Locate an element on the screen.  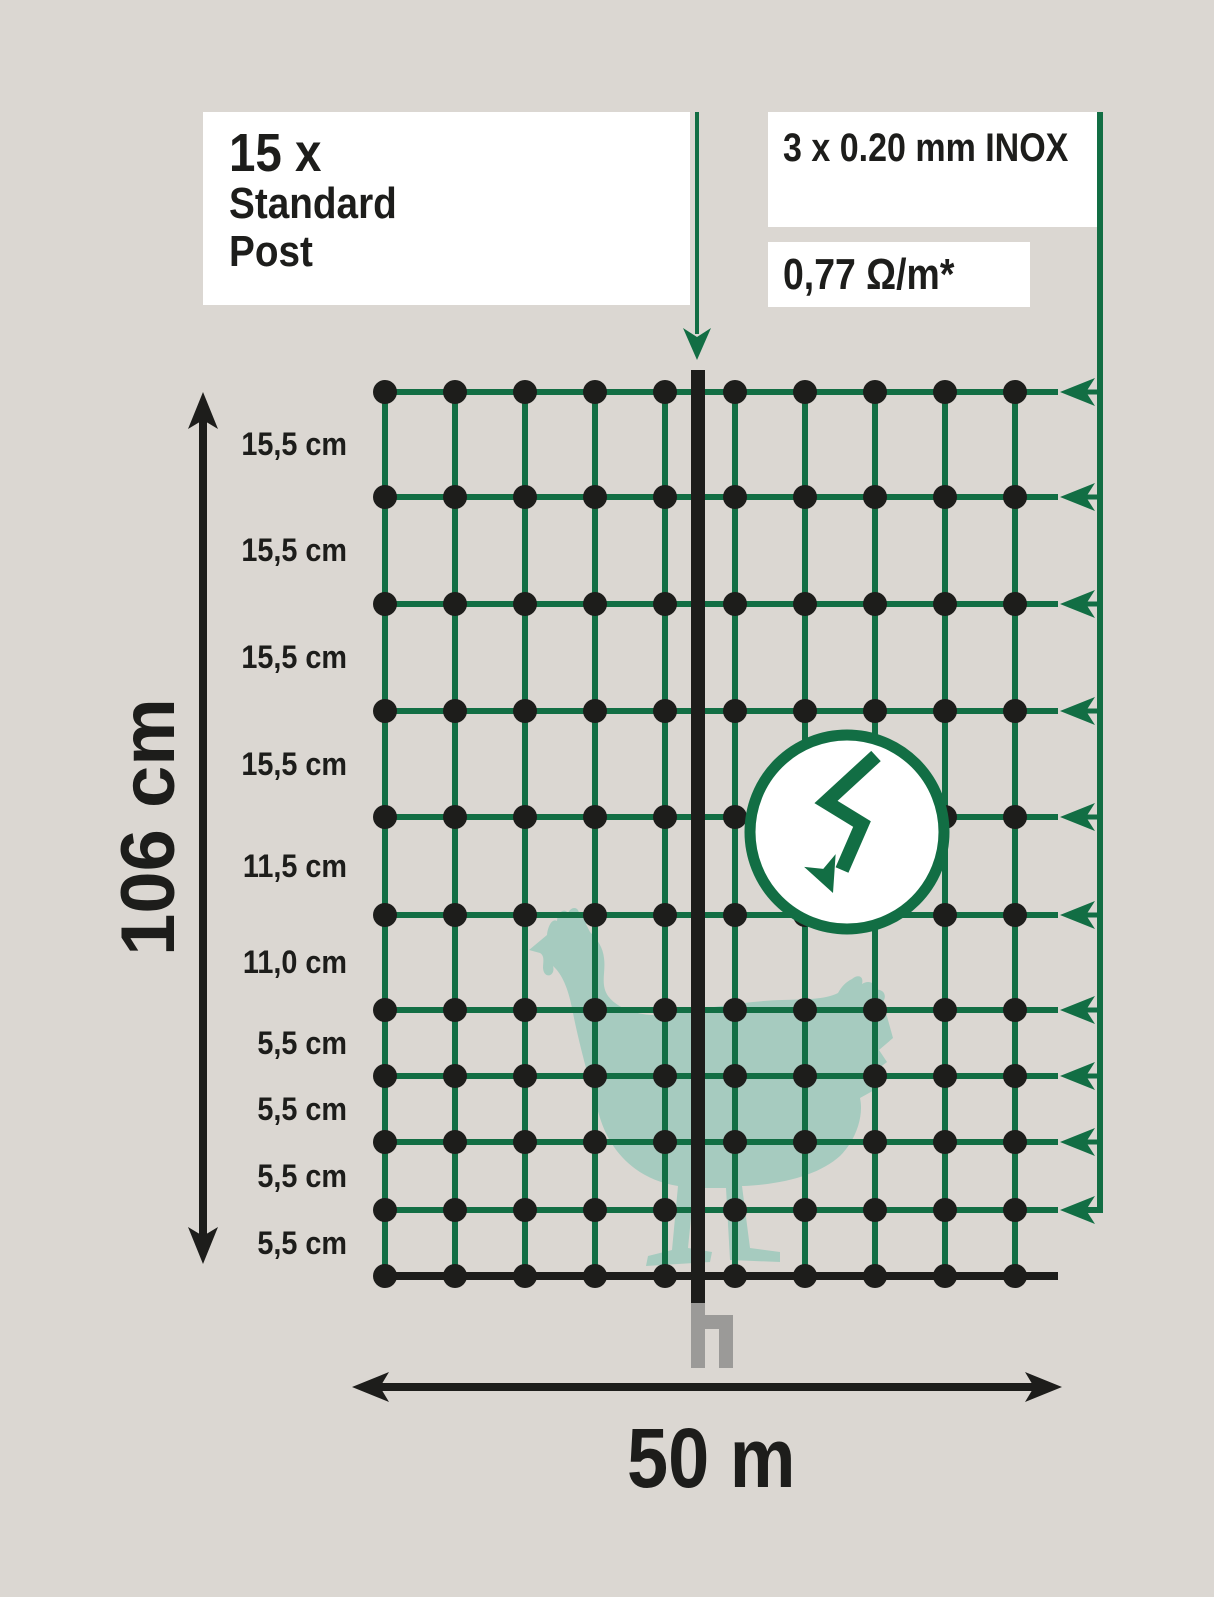
current-feed-line is located at coordinates (1094, 662).